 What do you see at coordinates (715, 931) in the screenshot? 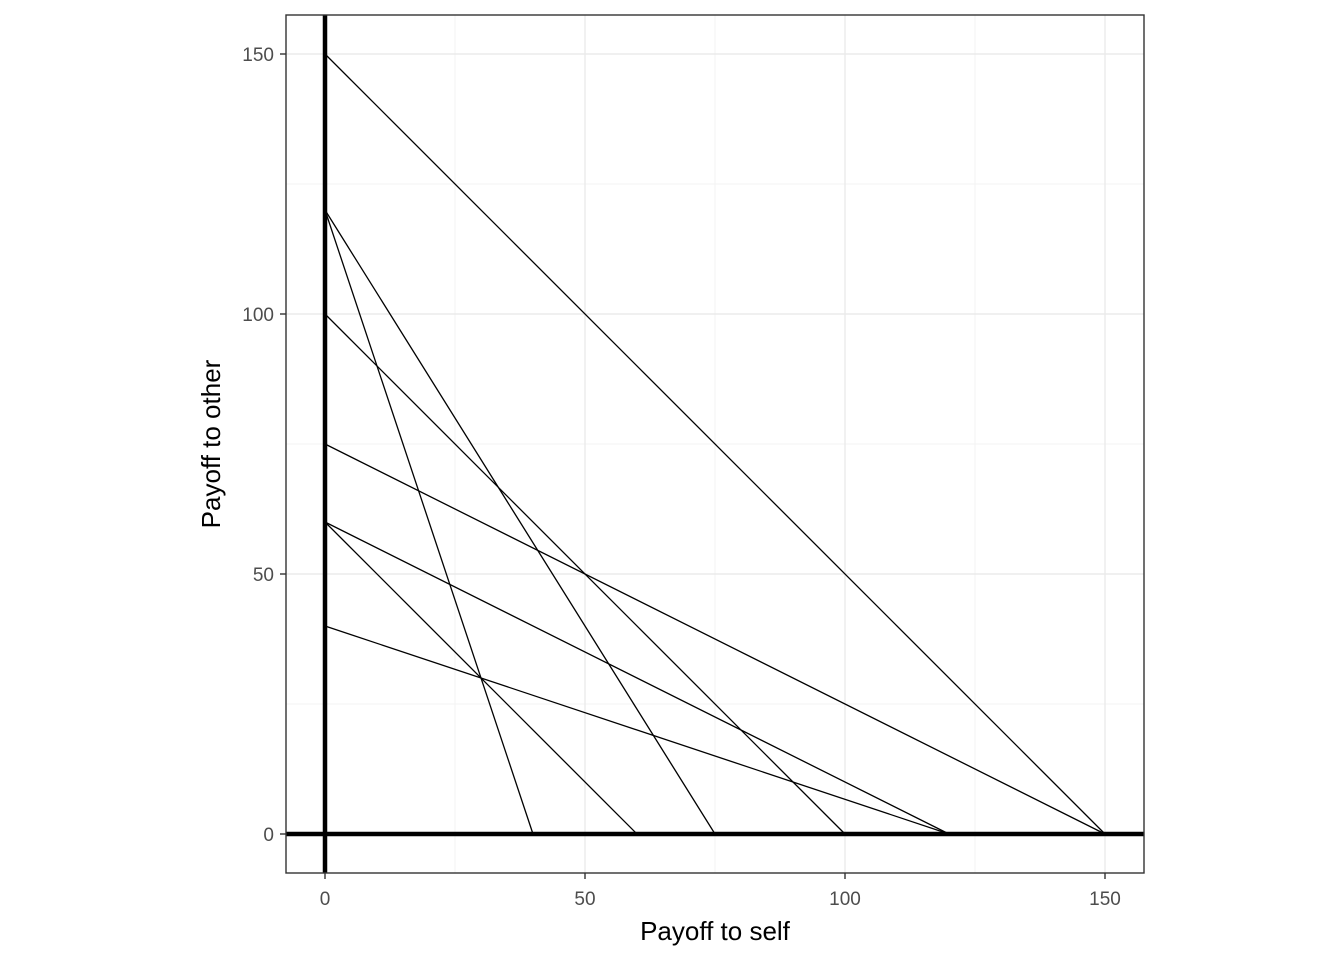
I see `x-axis-title: Payoff to self` at bounding box center [715, 931].